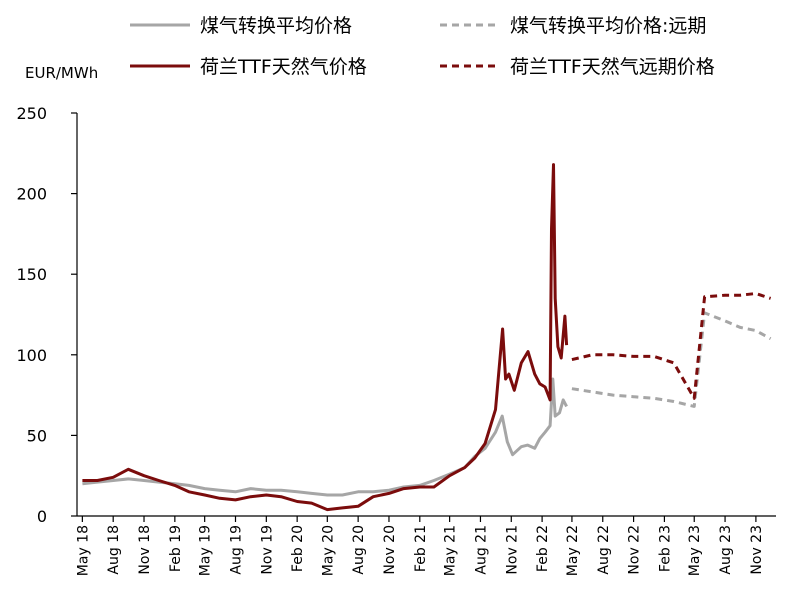 The image size is (798, 615). What do you see at coordinates (481, 550) in the screenshot?
I see `x-tick-label-aug-21: Aug 21` at bounding box center [481, 550].